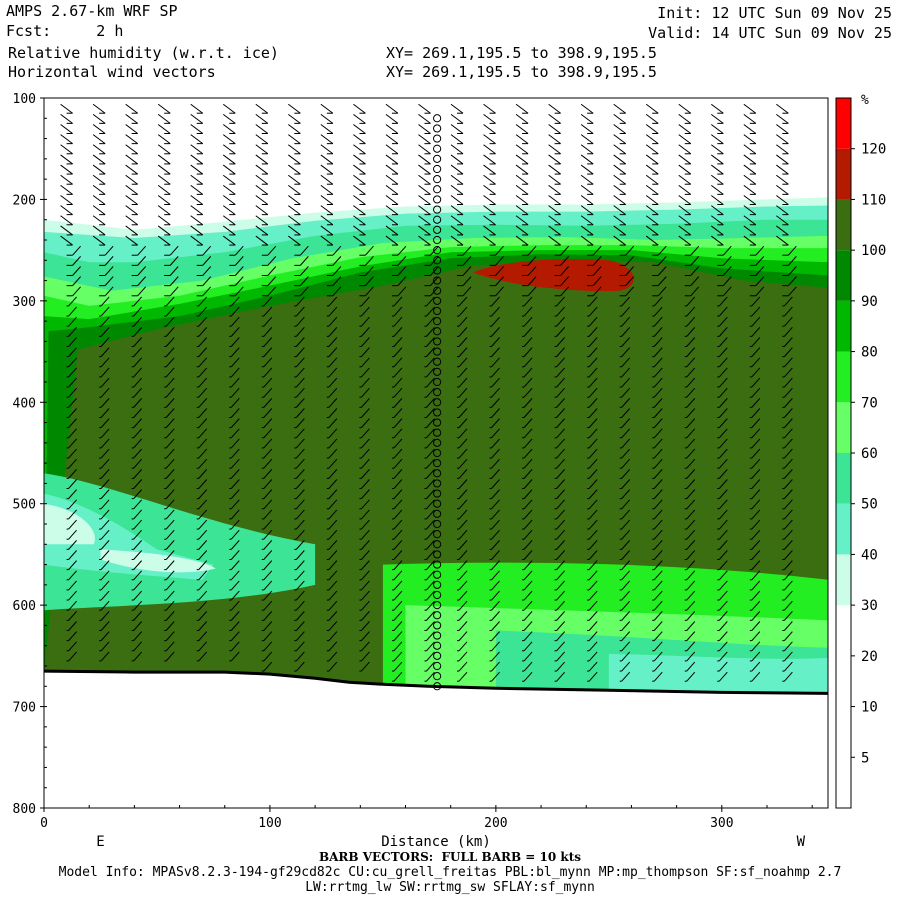 This screenshot has width=900, height=900. Describe the element at coordinates (843, 427) in the screenshot. I see `colorbar-segment` at that location.